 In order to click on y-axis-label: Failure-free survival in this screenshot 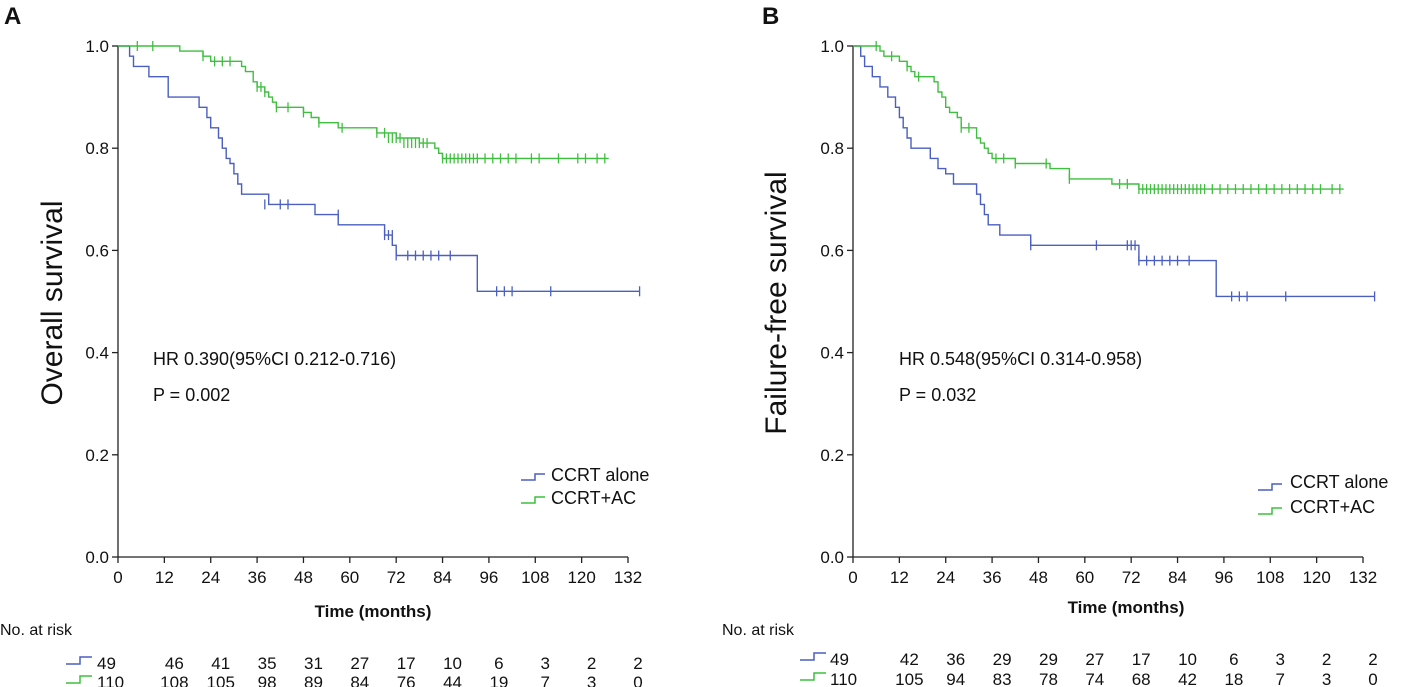, I will do `click(776, 302)`.